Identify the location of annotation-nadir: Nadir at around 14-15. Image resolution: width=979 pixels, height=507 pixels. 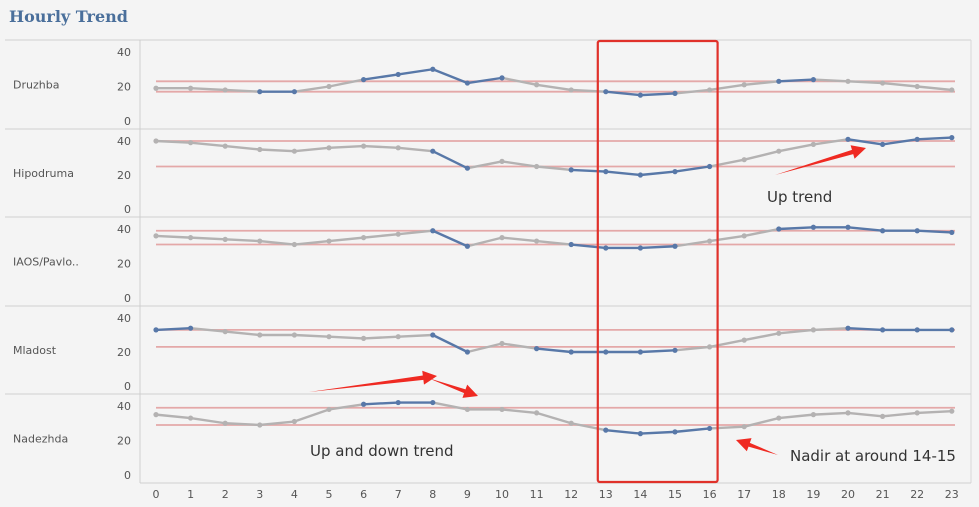
(873, 456).